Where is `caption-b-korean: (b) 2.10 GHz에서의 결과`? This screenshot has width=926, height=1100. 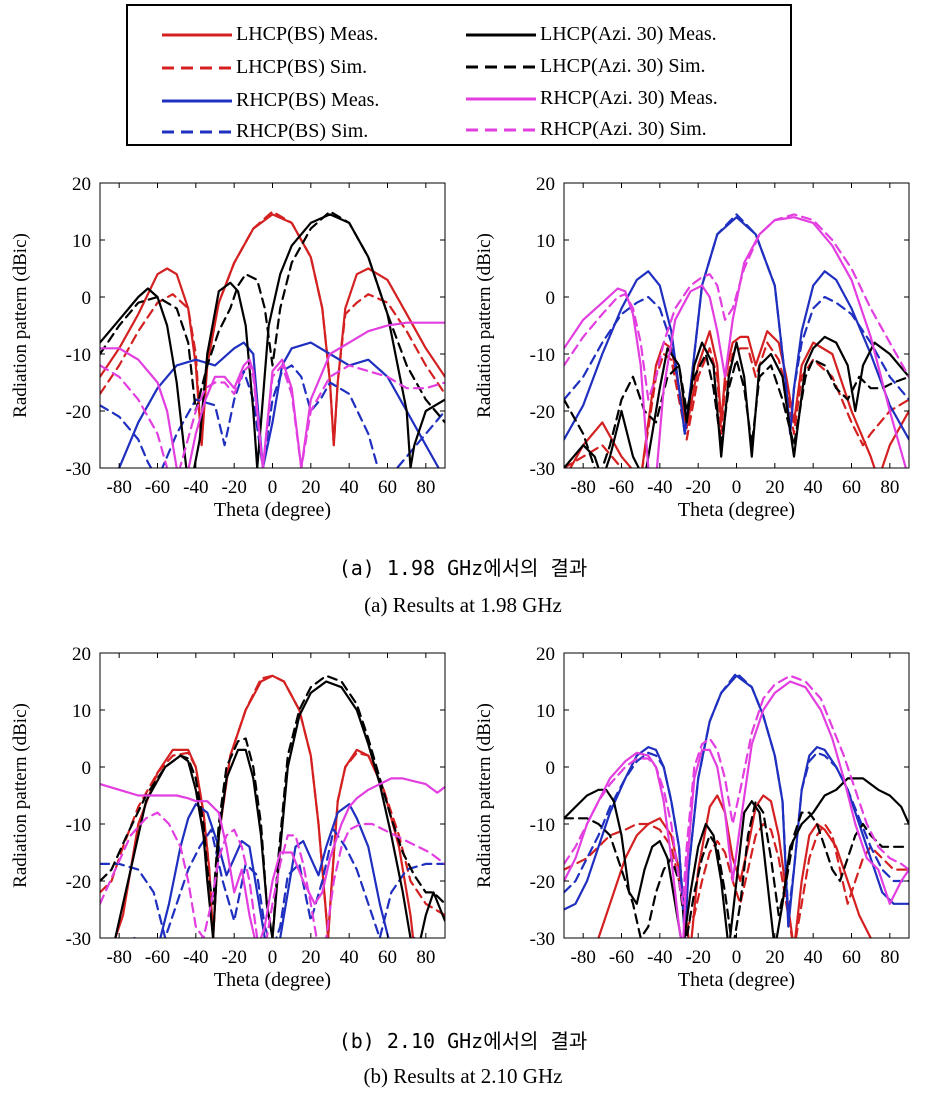 caption-b-korean: (b) 2.10 GHz에서의 결과 is located at coordinates (463, 1041).